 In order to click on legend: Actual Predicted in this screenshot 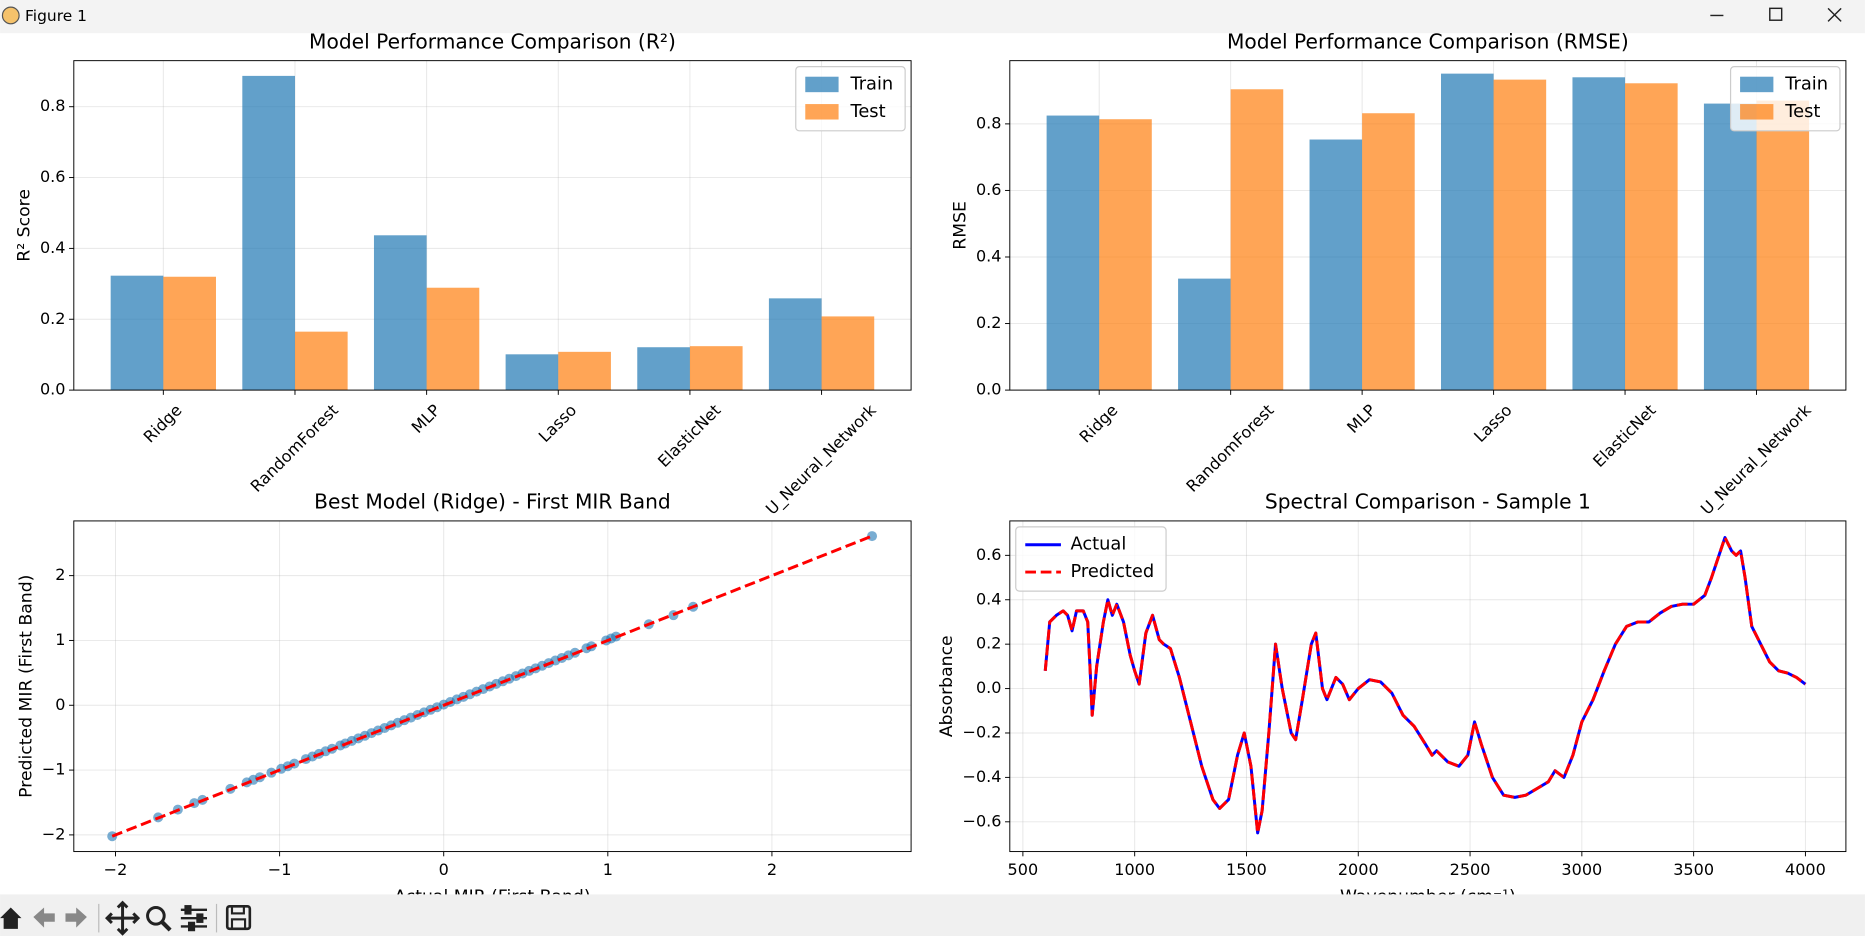, I will do `click(1091, 559)`.